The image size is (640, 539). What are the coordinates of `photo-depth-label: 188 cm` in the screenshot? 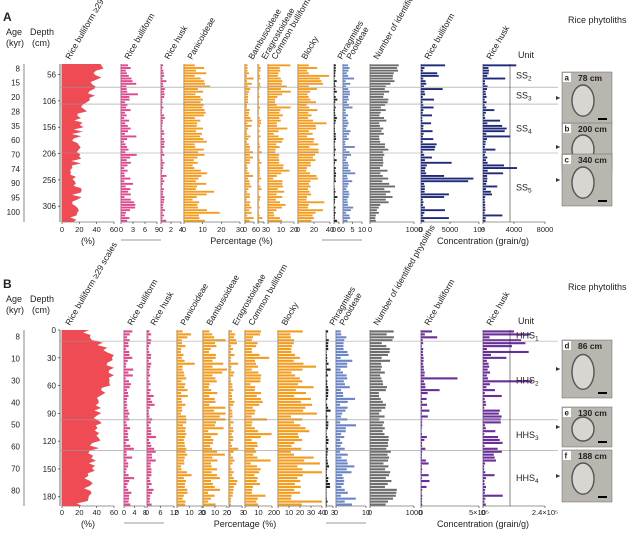 It's located at (592, 456).